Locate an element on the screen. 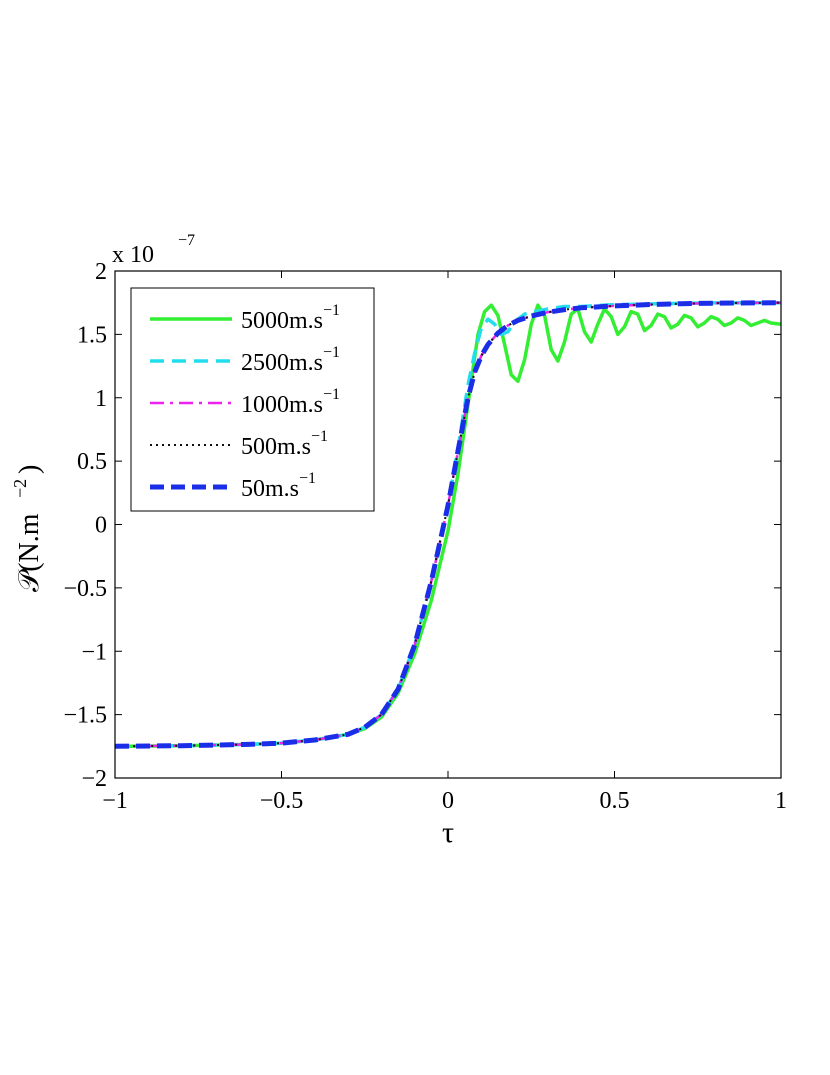  axis-multiplier: x 10 −7 is located at coordinates (153, 250).